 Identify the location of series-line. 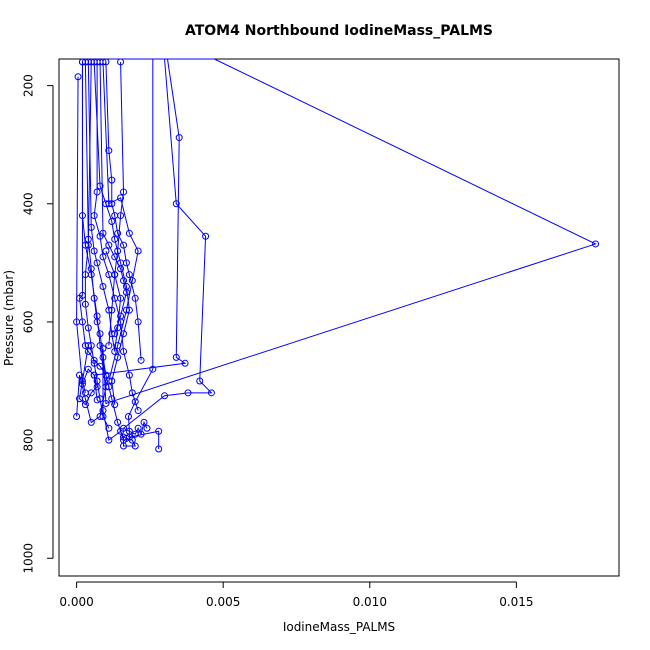
(120, 221).